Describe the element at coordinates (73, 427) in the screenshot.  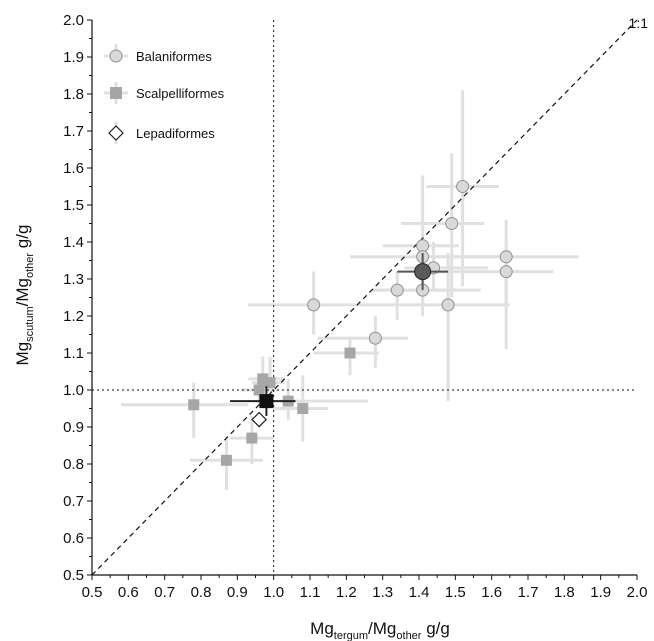
I see `y-tick-label-4: 0.9` at that location.